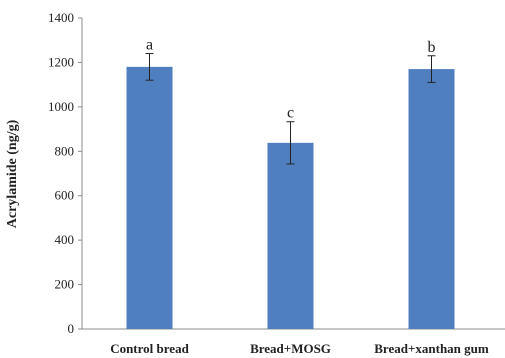 The image size is (505, 358). What do you see at coordinates (291, 79) in the screenshot?
I see `significance-labels: a c b` at bounding box center [291, 79].